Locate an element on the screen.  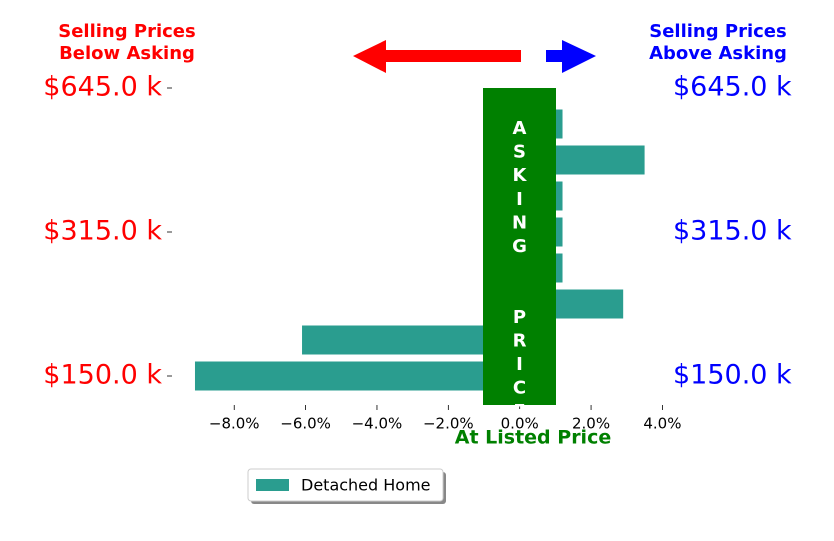
legend is located at coordinates (345, 485).